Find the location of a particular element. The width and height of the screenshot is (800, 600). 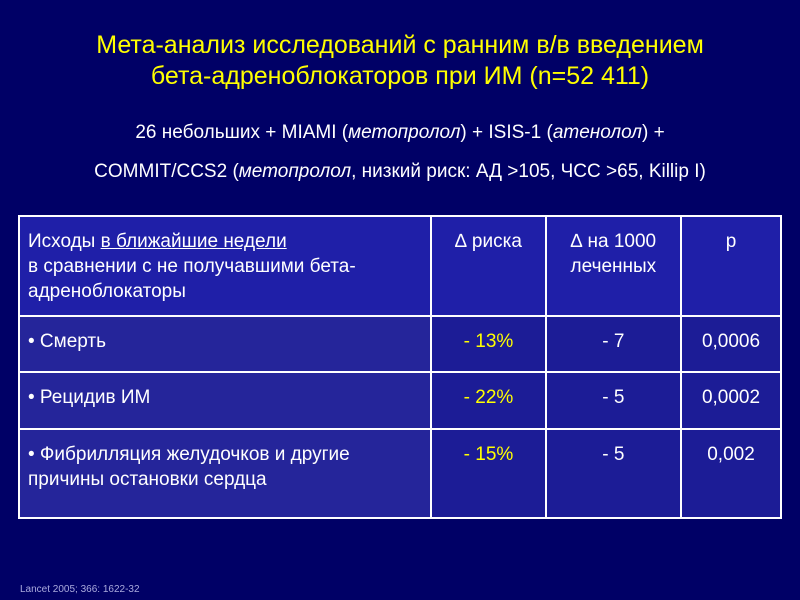

row-outcome: • Смерть is located at coordinates (225, 344).